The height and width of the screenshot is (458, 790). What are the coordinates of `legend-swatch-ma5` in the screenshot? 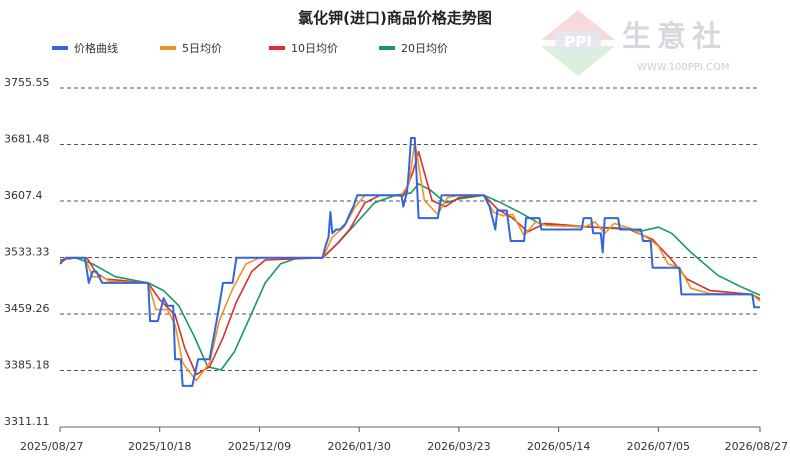 It's located at (168, 48).